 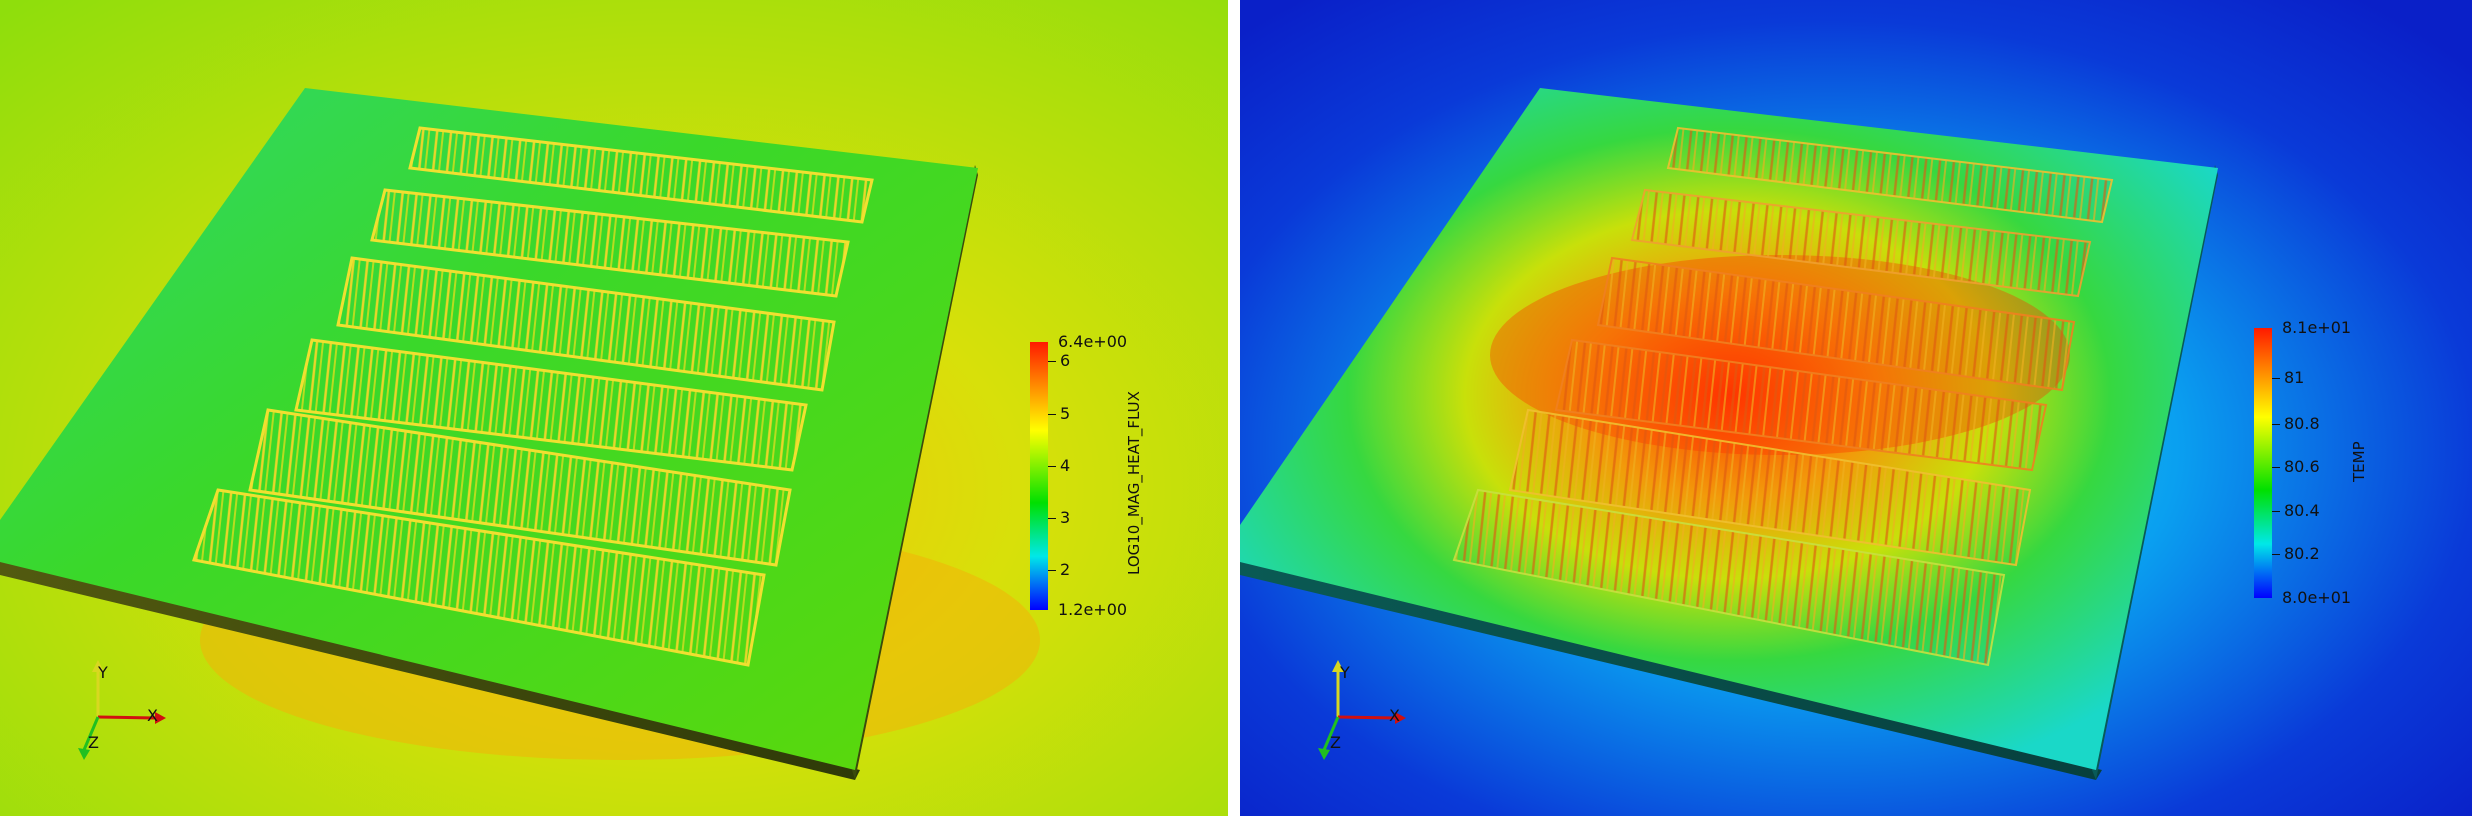 What do you see at coordinates (2294, 377) in the screenshot?
I see `colorbar-tick-label: 81` at bounding box center [2294, 377].